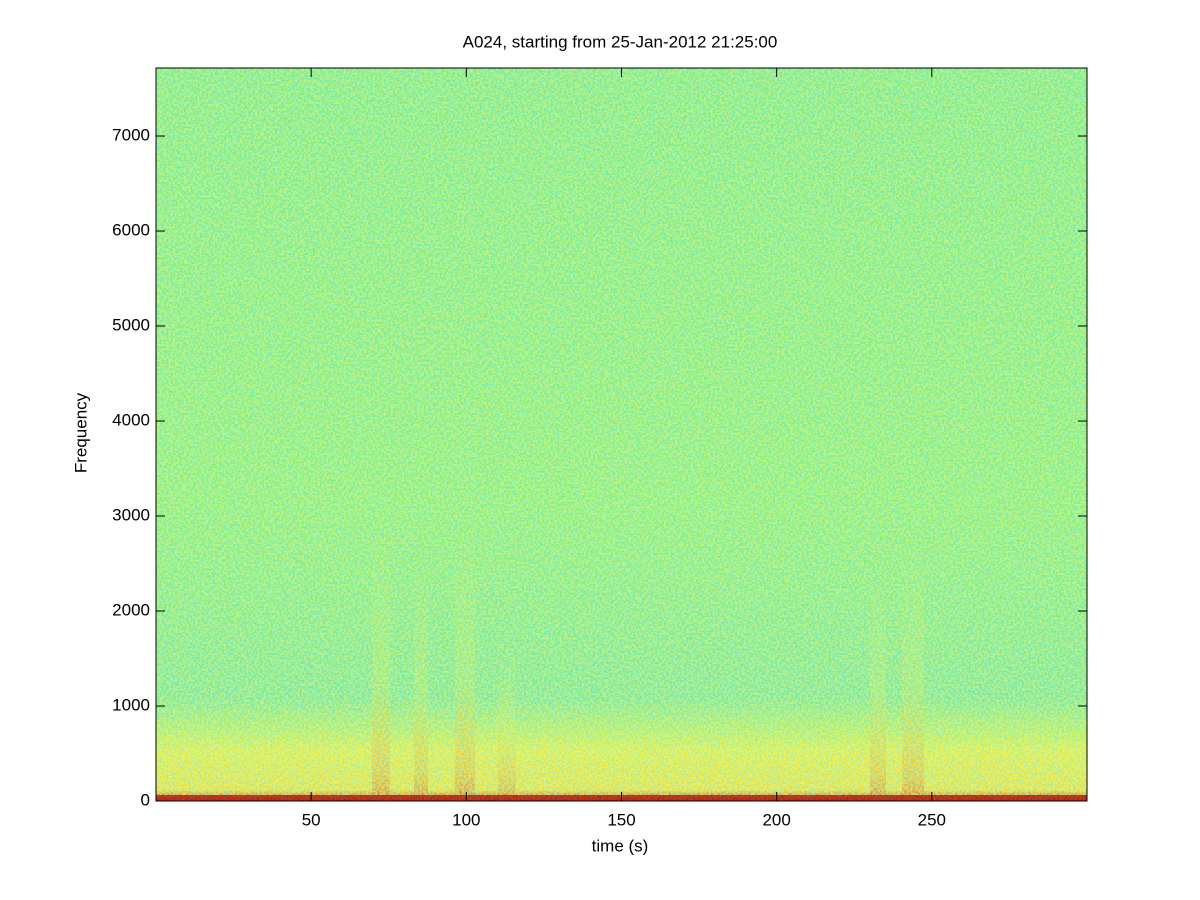  I want to click on y-tick-label: 1000, so click(131, 704).